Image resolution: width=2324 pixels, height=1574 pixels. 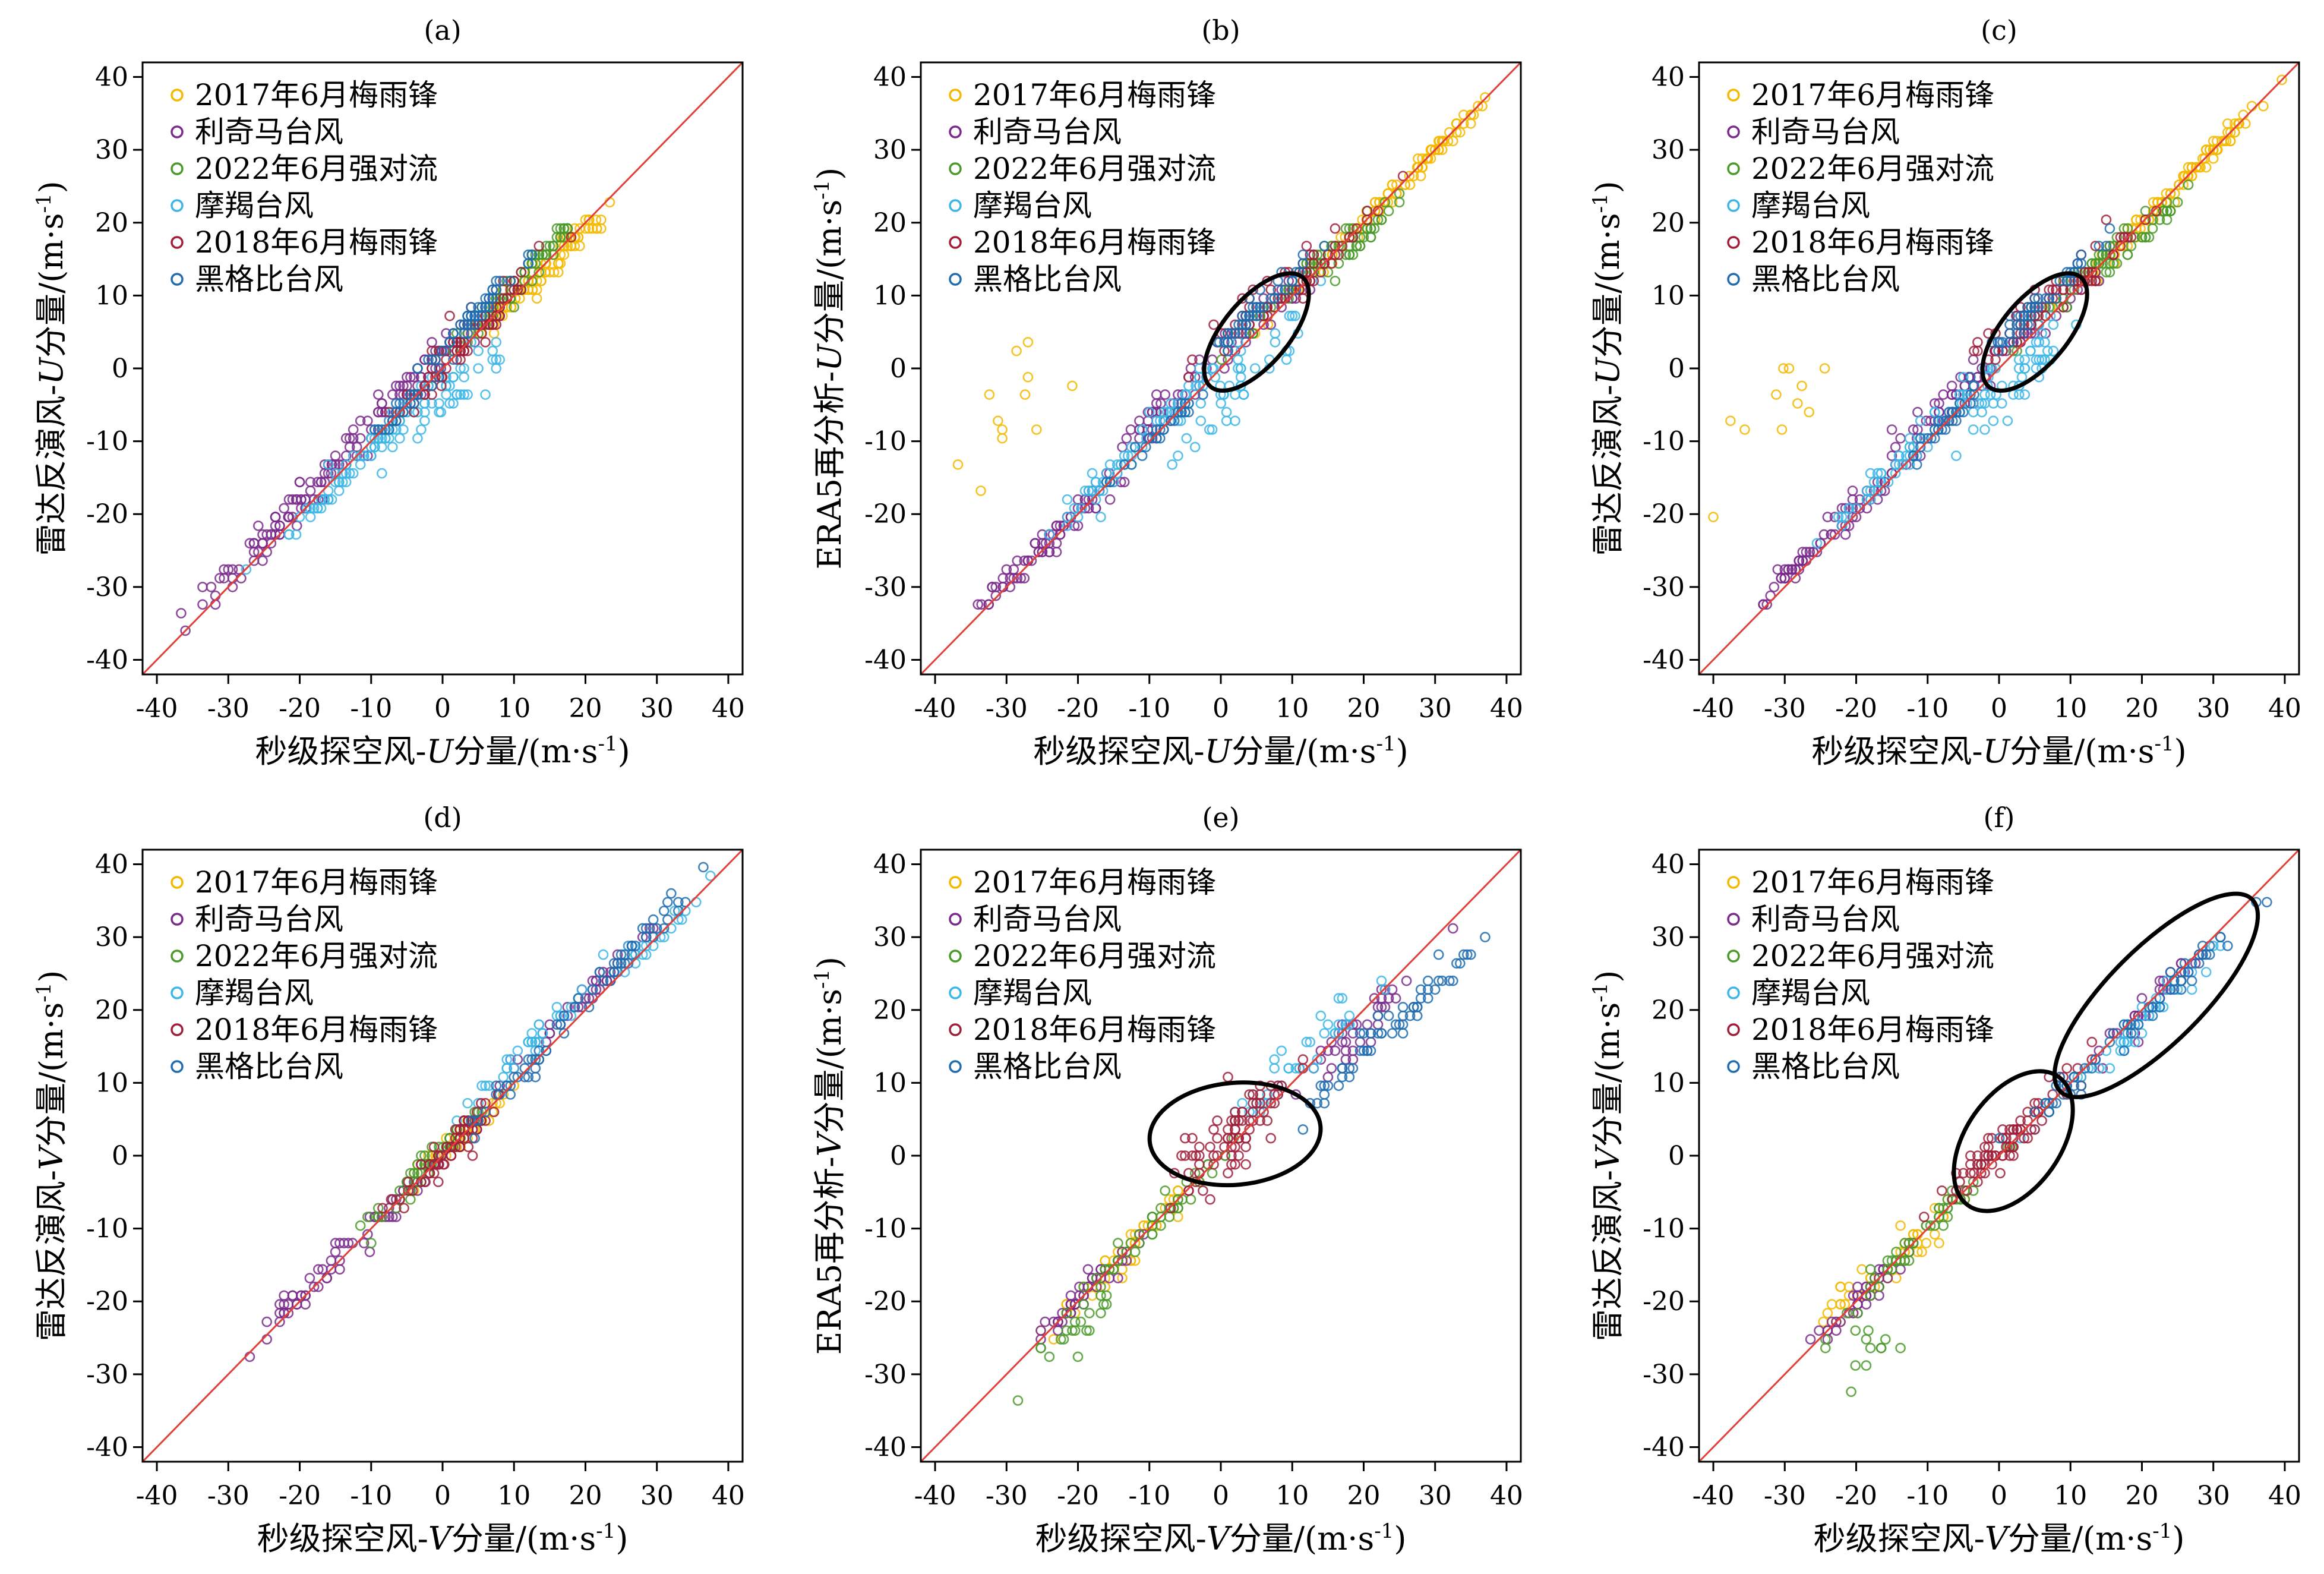 What do you see at coordinates (371, 1496) in the screenshot?
I see `x-tick-label: -10` at bounding box center [371, 1496].